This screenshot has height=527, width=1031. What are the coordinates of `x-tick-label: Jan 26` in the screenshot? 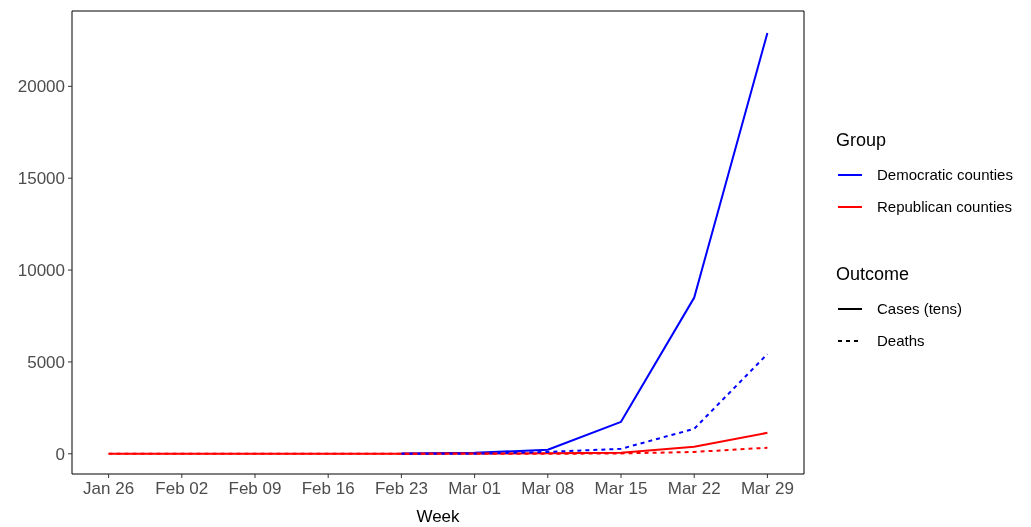 It's located at (109, 488).